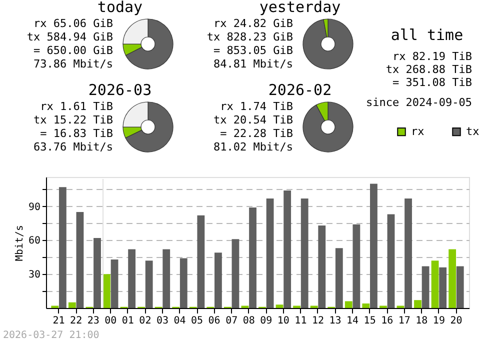 This screenshot has height=348, width=500. Describe the element at coordinates (419, 102) in the screenshot. I see `text: since 2024-09-05` at that location.